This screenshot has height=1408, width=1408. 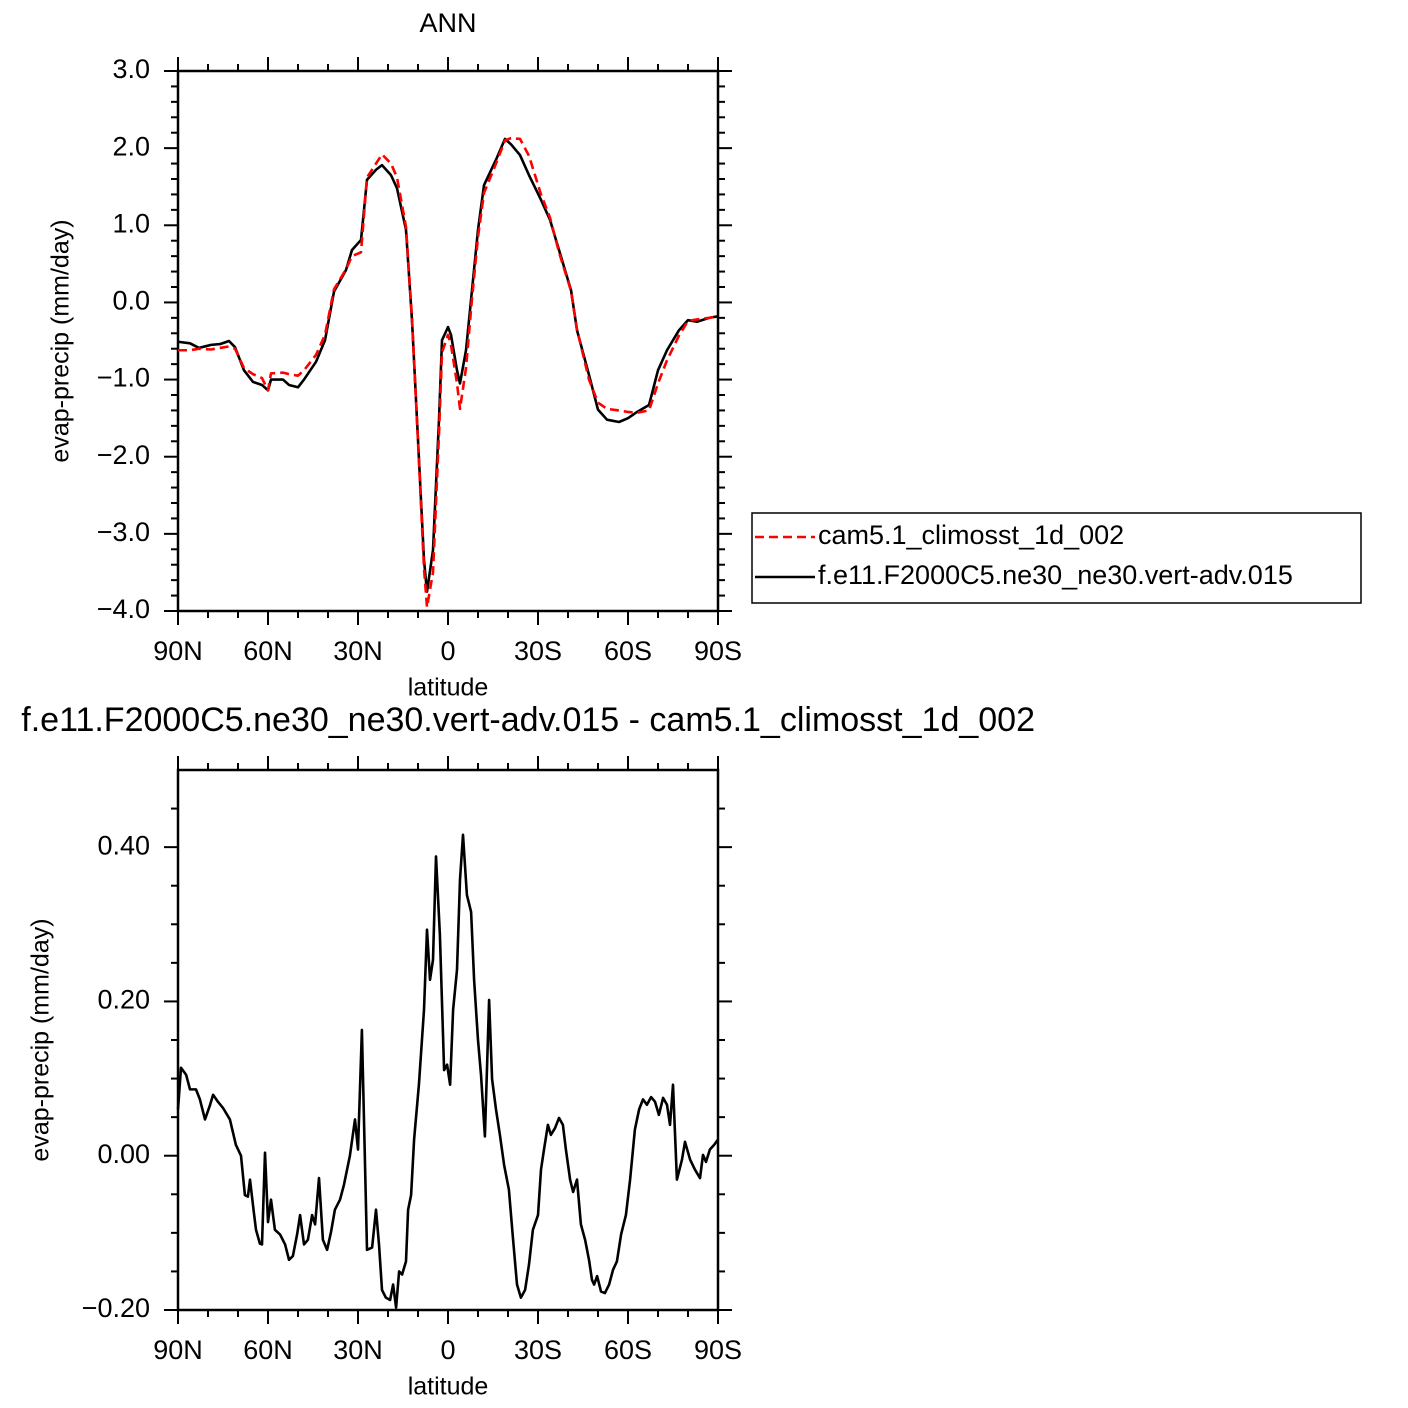 What do you see at coordinates (1055, 575) in the screenshot?
I see `legend-label: f.e11.F2000C5.ne30_ne30.vert-adv.015` at bounding box center [1055, 575].